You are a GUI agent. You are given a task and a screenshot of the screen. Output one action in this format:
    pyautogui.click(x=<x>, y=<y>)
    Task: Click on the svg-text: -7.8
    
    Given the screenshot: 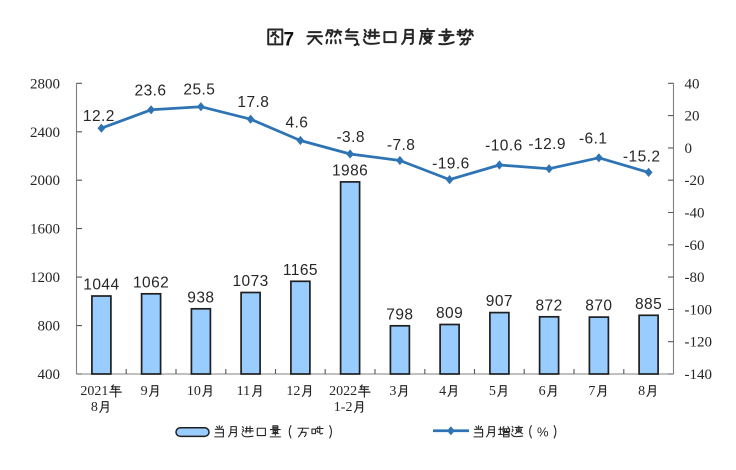 What is the action you would take?
    pyautogui.click(x=401, y=145)
    